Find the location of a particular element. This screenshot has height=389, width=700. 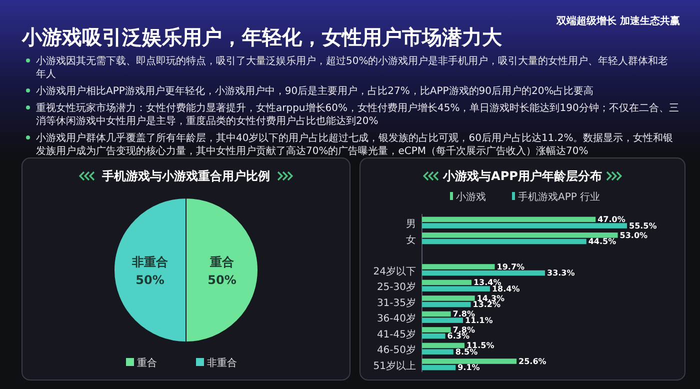

data-label: 47.0% is located at coordinates (612, 219).